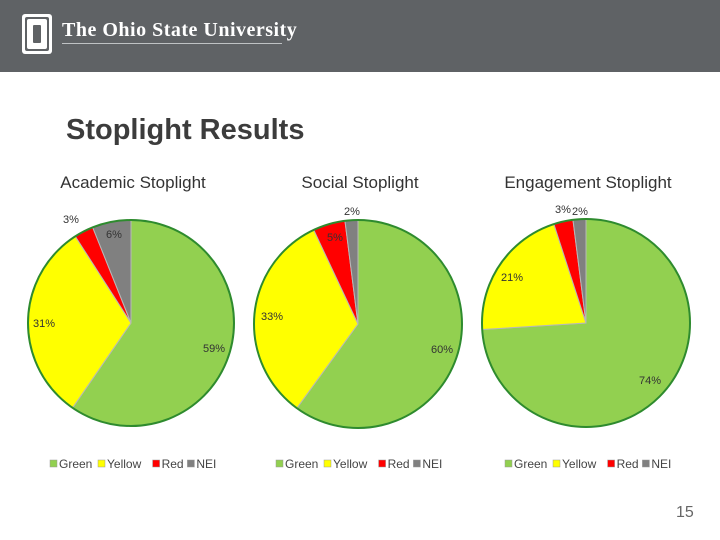 This screenshot has height=540, width=720. I want to click on data-label-yellow: 31%, so click(44, 324).